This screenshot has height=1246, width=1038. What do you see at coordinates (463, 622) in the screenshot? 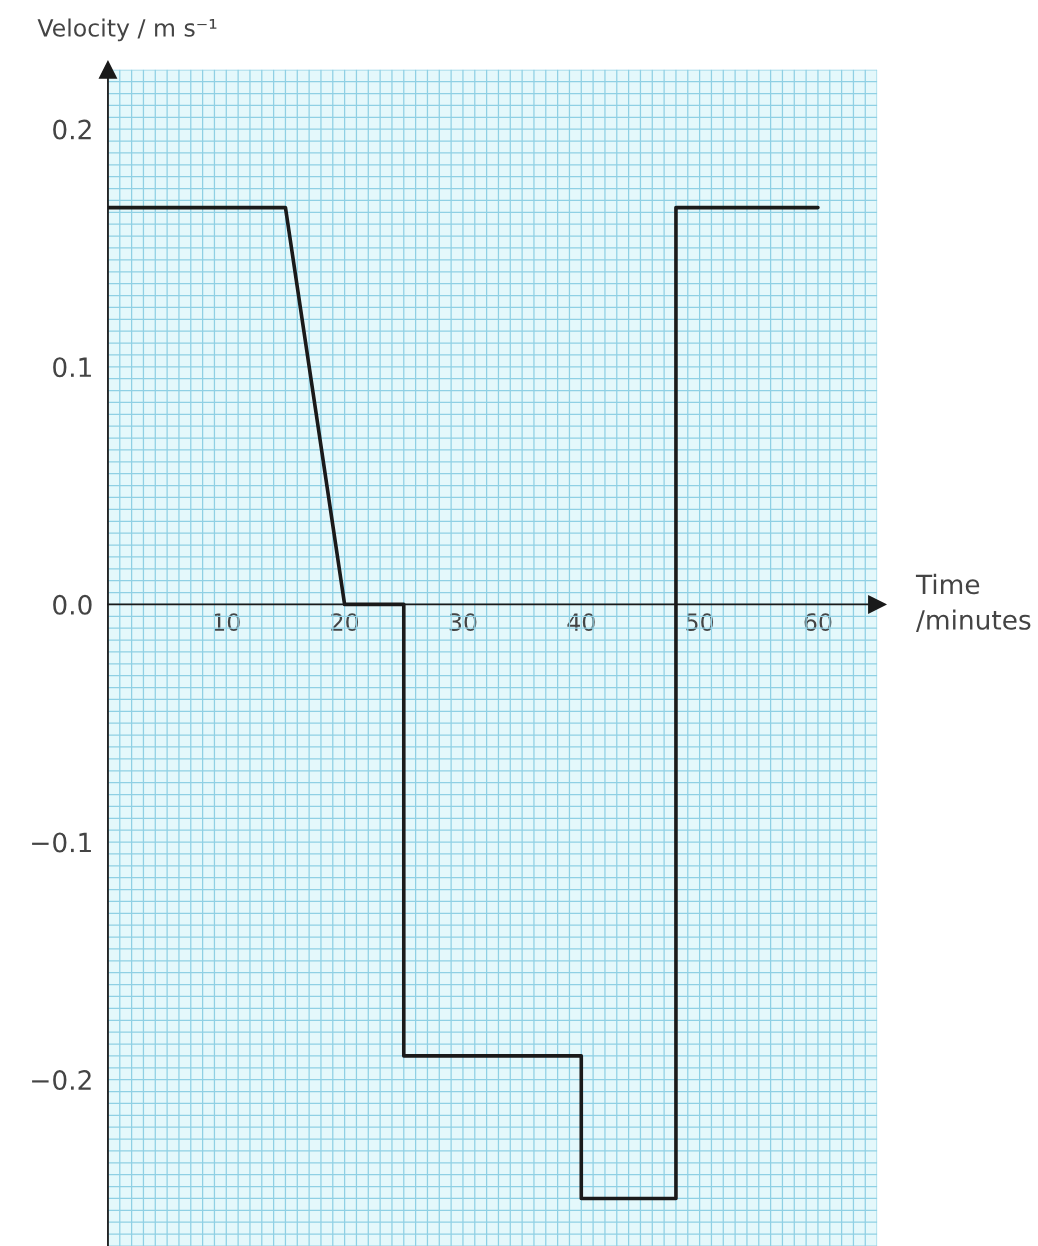
I see `x-tick-label: 30` at bounding box center [463, 622].